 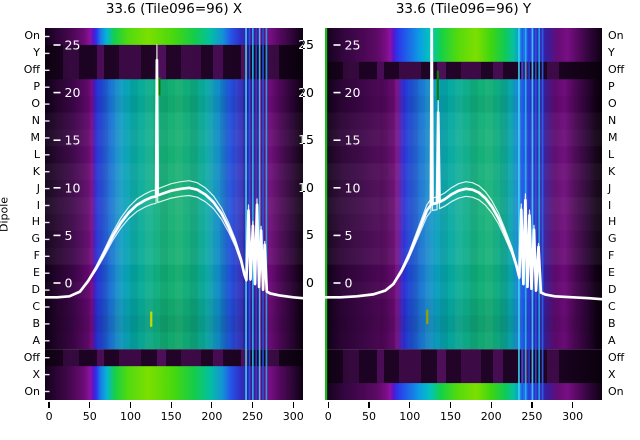 What do you see at coordinates (463, 9) in the screenshot?
I see `panel-y-title: 33.6 (Tile096=96) Y` at bounding box center [463, 9].